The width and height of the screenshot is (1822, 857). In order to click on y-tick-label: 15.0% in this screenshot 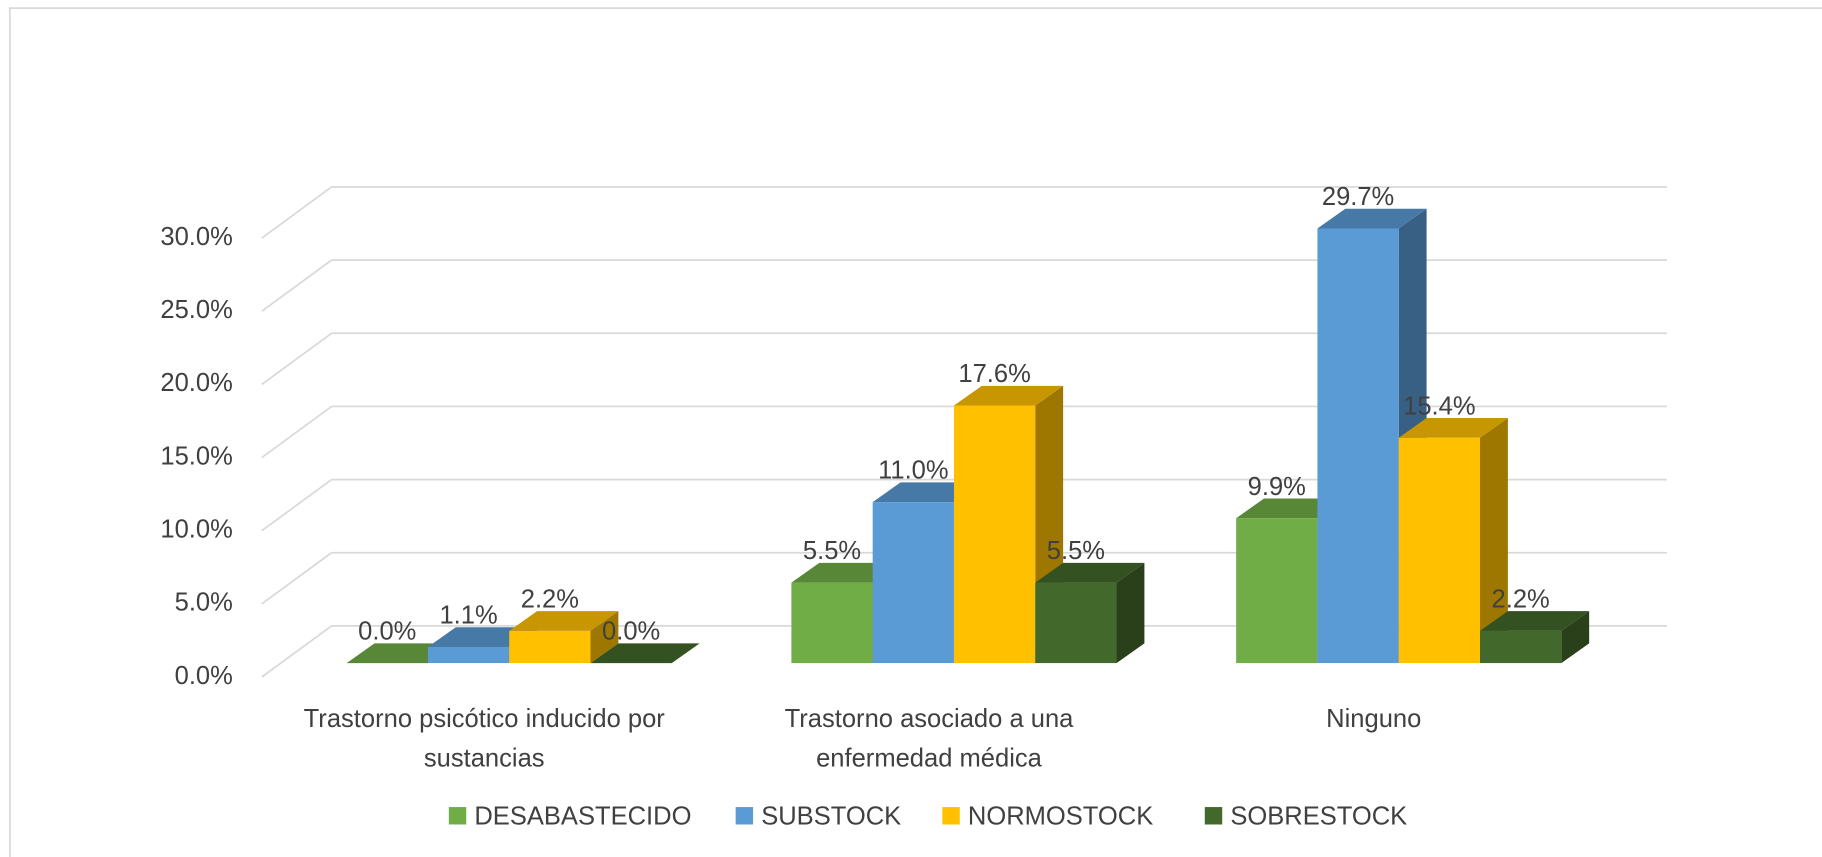, I will do `click(196, 456)`.